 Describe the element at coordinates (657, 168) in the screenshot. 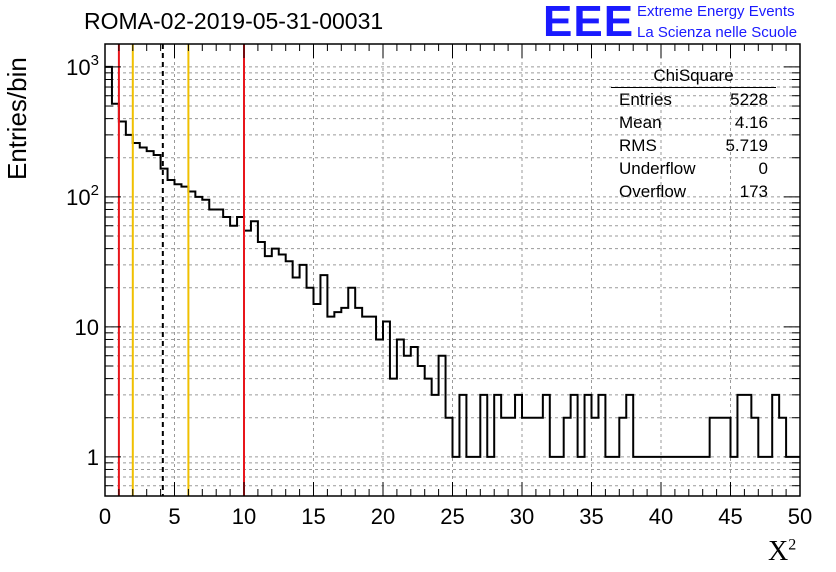

I see `stats-label: Underflow` at that location.